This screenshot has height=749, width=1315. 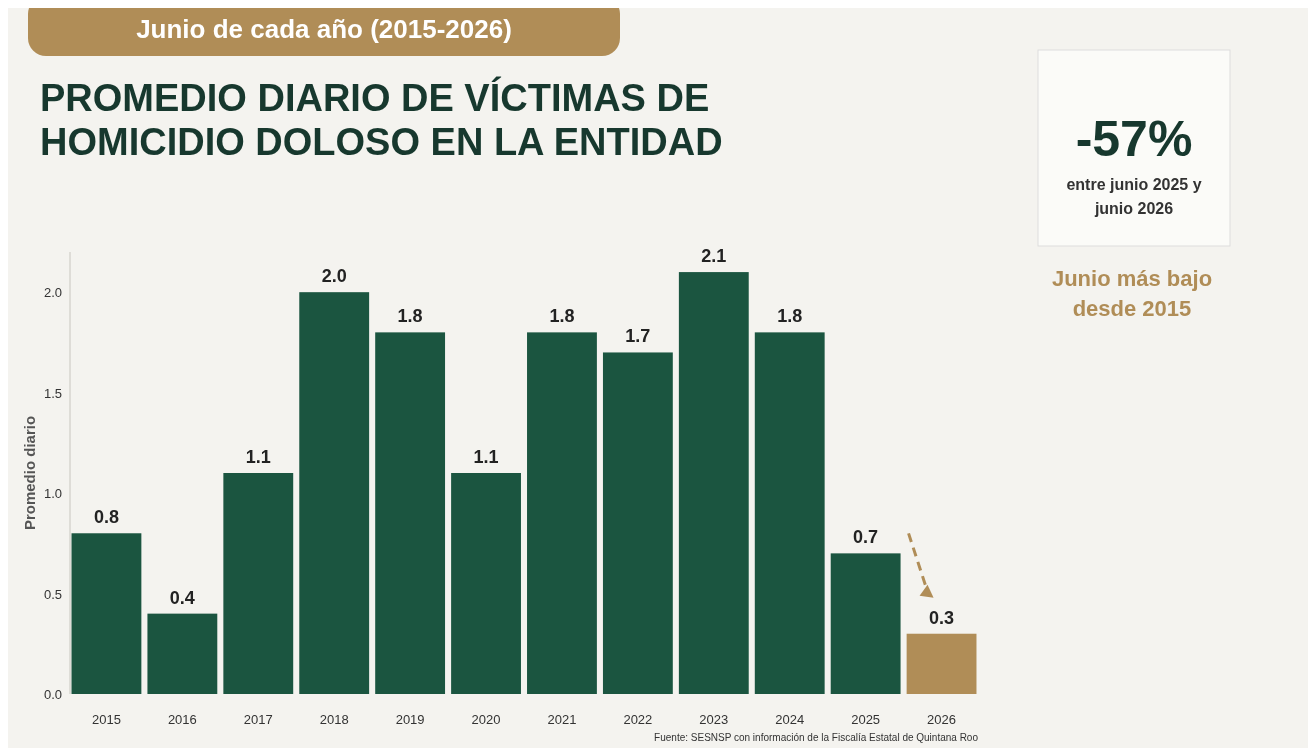 What do you see at coordinates (1134, 139) in the screenshot?
I see `text: -57%` at bounding box center [1134, 139].